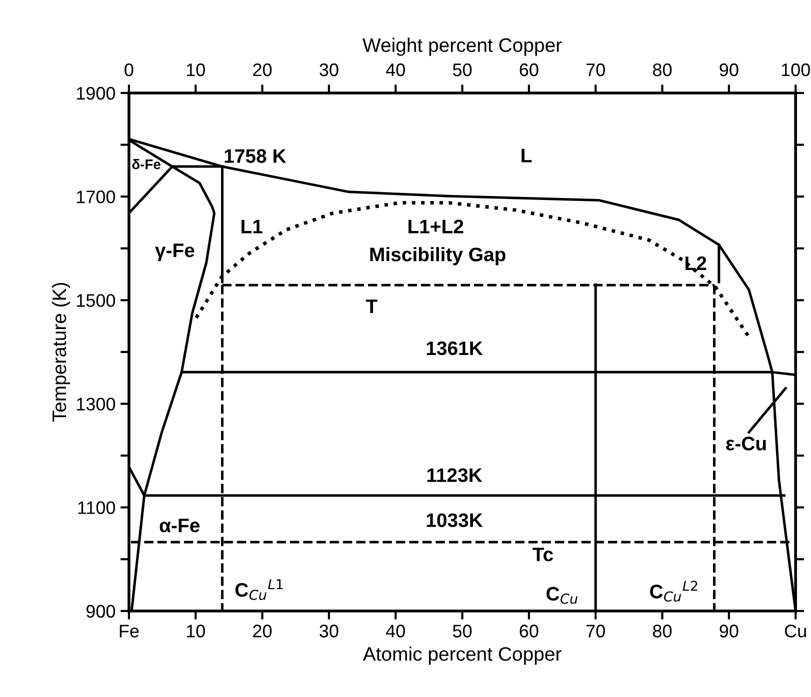  I want to click on annotation: 1361K, so click(454, 348).